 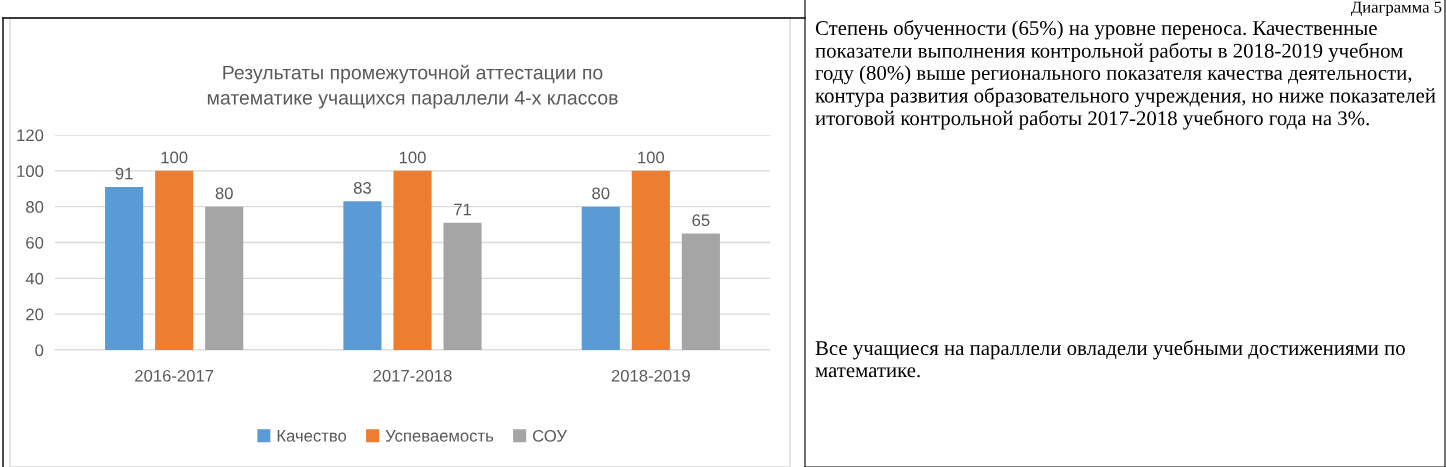 What do you see at coordinates (124, 173) in the screenshot?
I see `data-label: 91` at bounding box center [124, 173].